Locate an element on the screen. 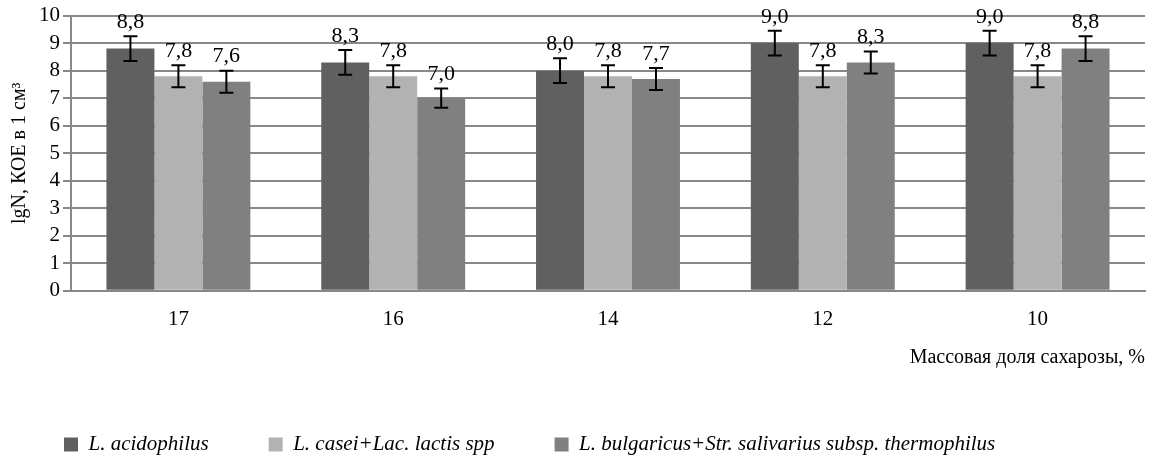  legend-label: L. bulgaricus+Str. salivarius subsp. thermophilus is located at coordinates (787, 443).